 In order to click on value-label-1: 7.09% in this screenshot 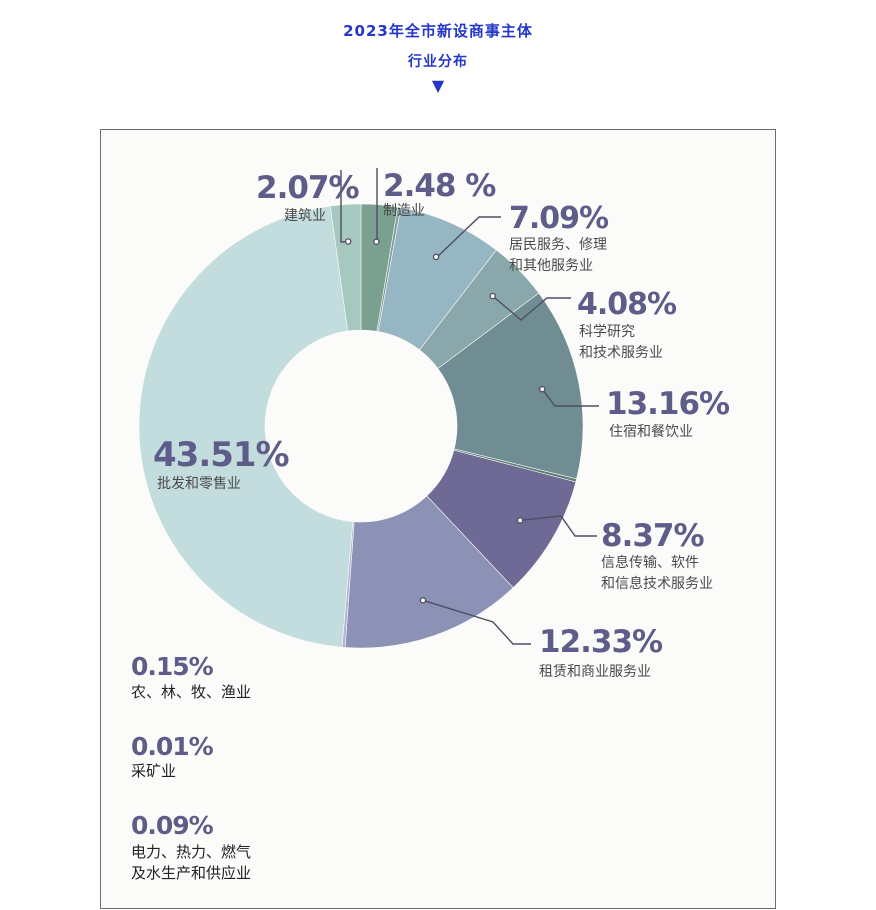, I will do `click(559, 218)`.